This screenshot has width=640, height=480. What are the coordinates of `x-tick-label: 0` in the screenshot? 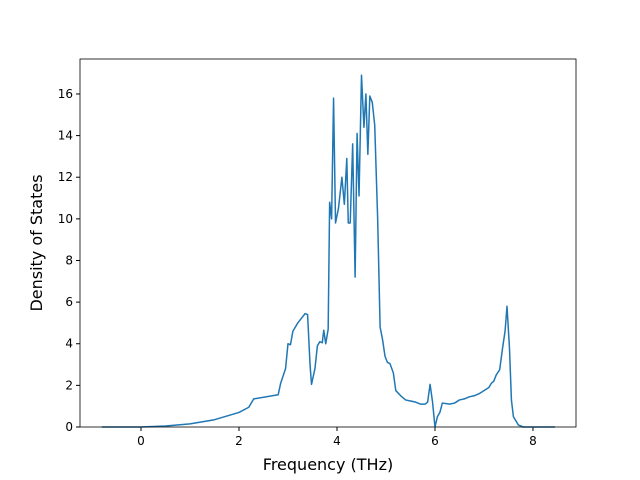 It's located at (141, 441).